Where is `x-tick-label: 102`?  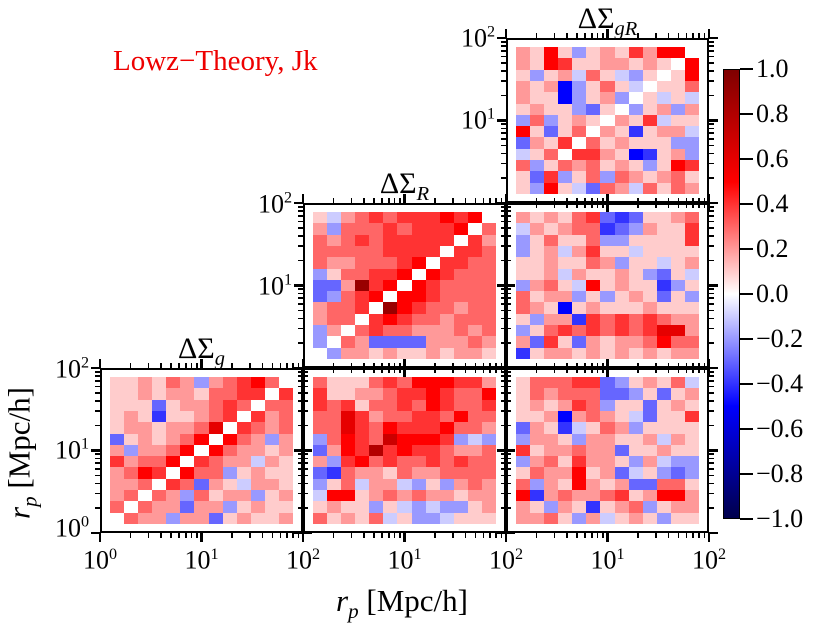
x-tick-label: 102 is located at coordinates (506, 560).